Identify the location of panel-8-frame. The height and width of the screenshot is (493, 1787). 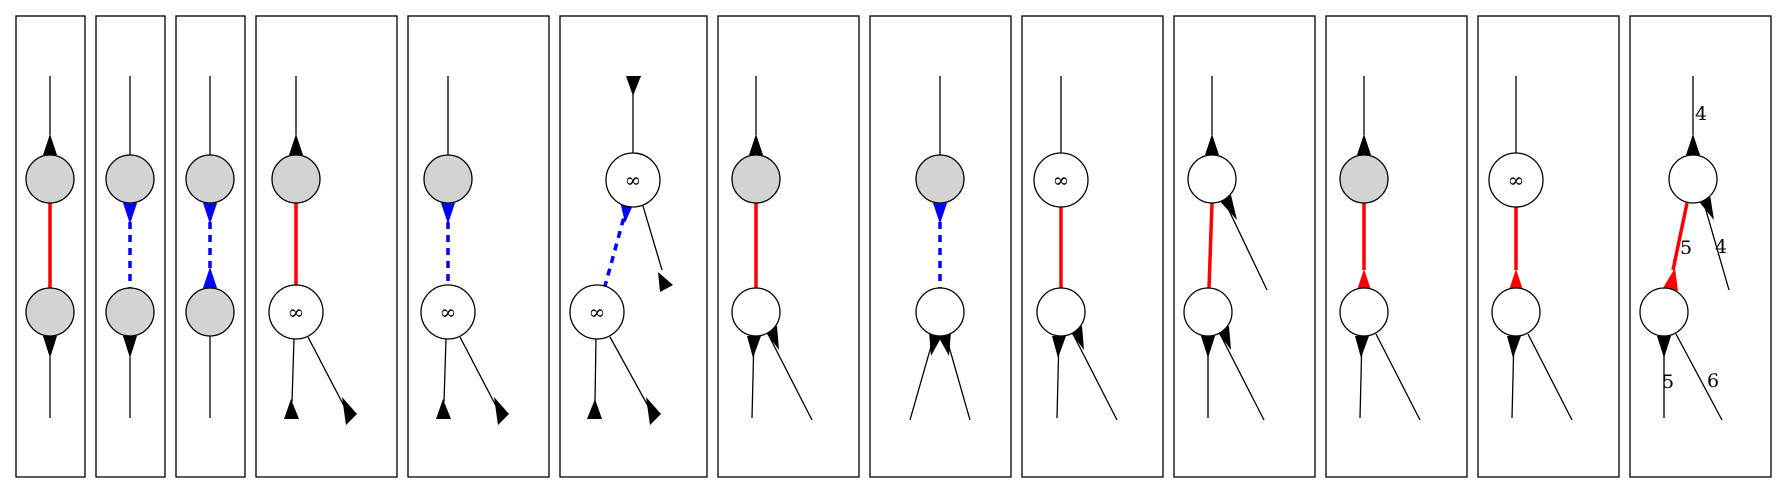
(940, 246).